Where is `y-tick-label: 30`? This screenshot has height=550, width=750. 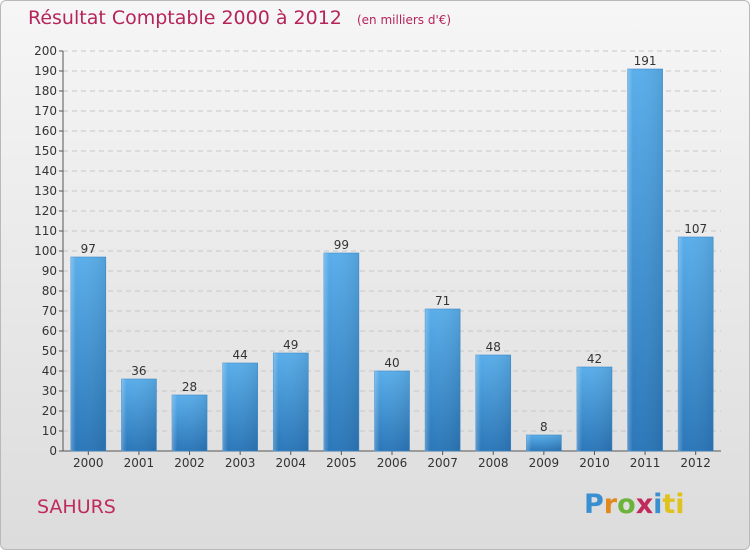 y-tick-label: 30 is located at coordinates (49, 391).